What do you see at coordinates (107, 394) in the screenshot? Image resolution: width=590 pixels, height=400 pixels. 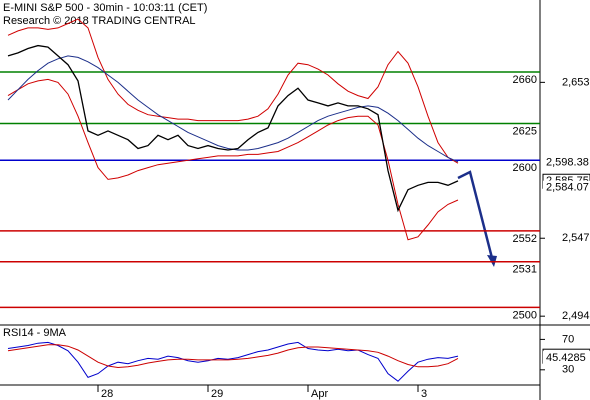 I see `x-tick-label: 28` at bounding box center [107, 394].